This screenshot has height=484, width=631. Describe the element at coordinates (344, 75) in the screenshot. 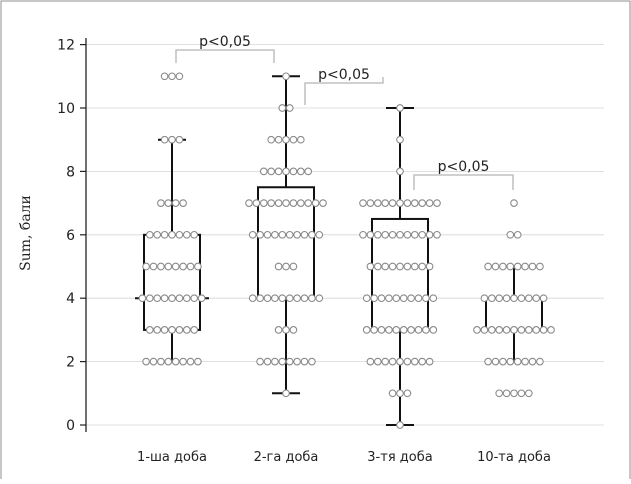

I see `p-value-label: p<0,05` at that location.